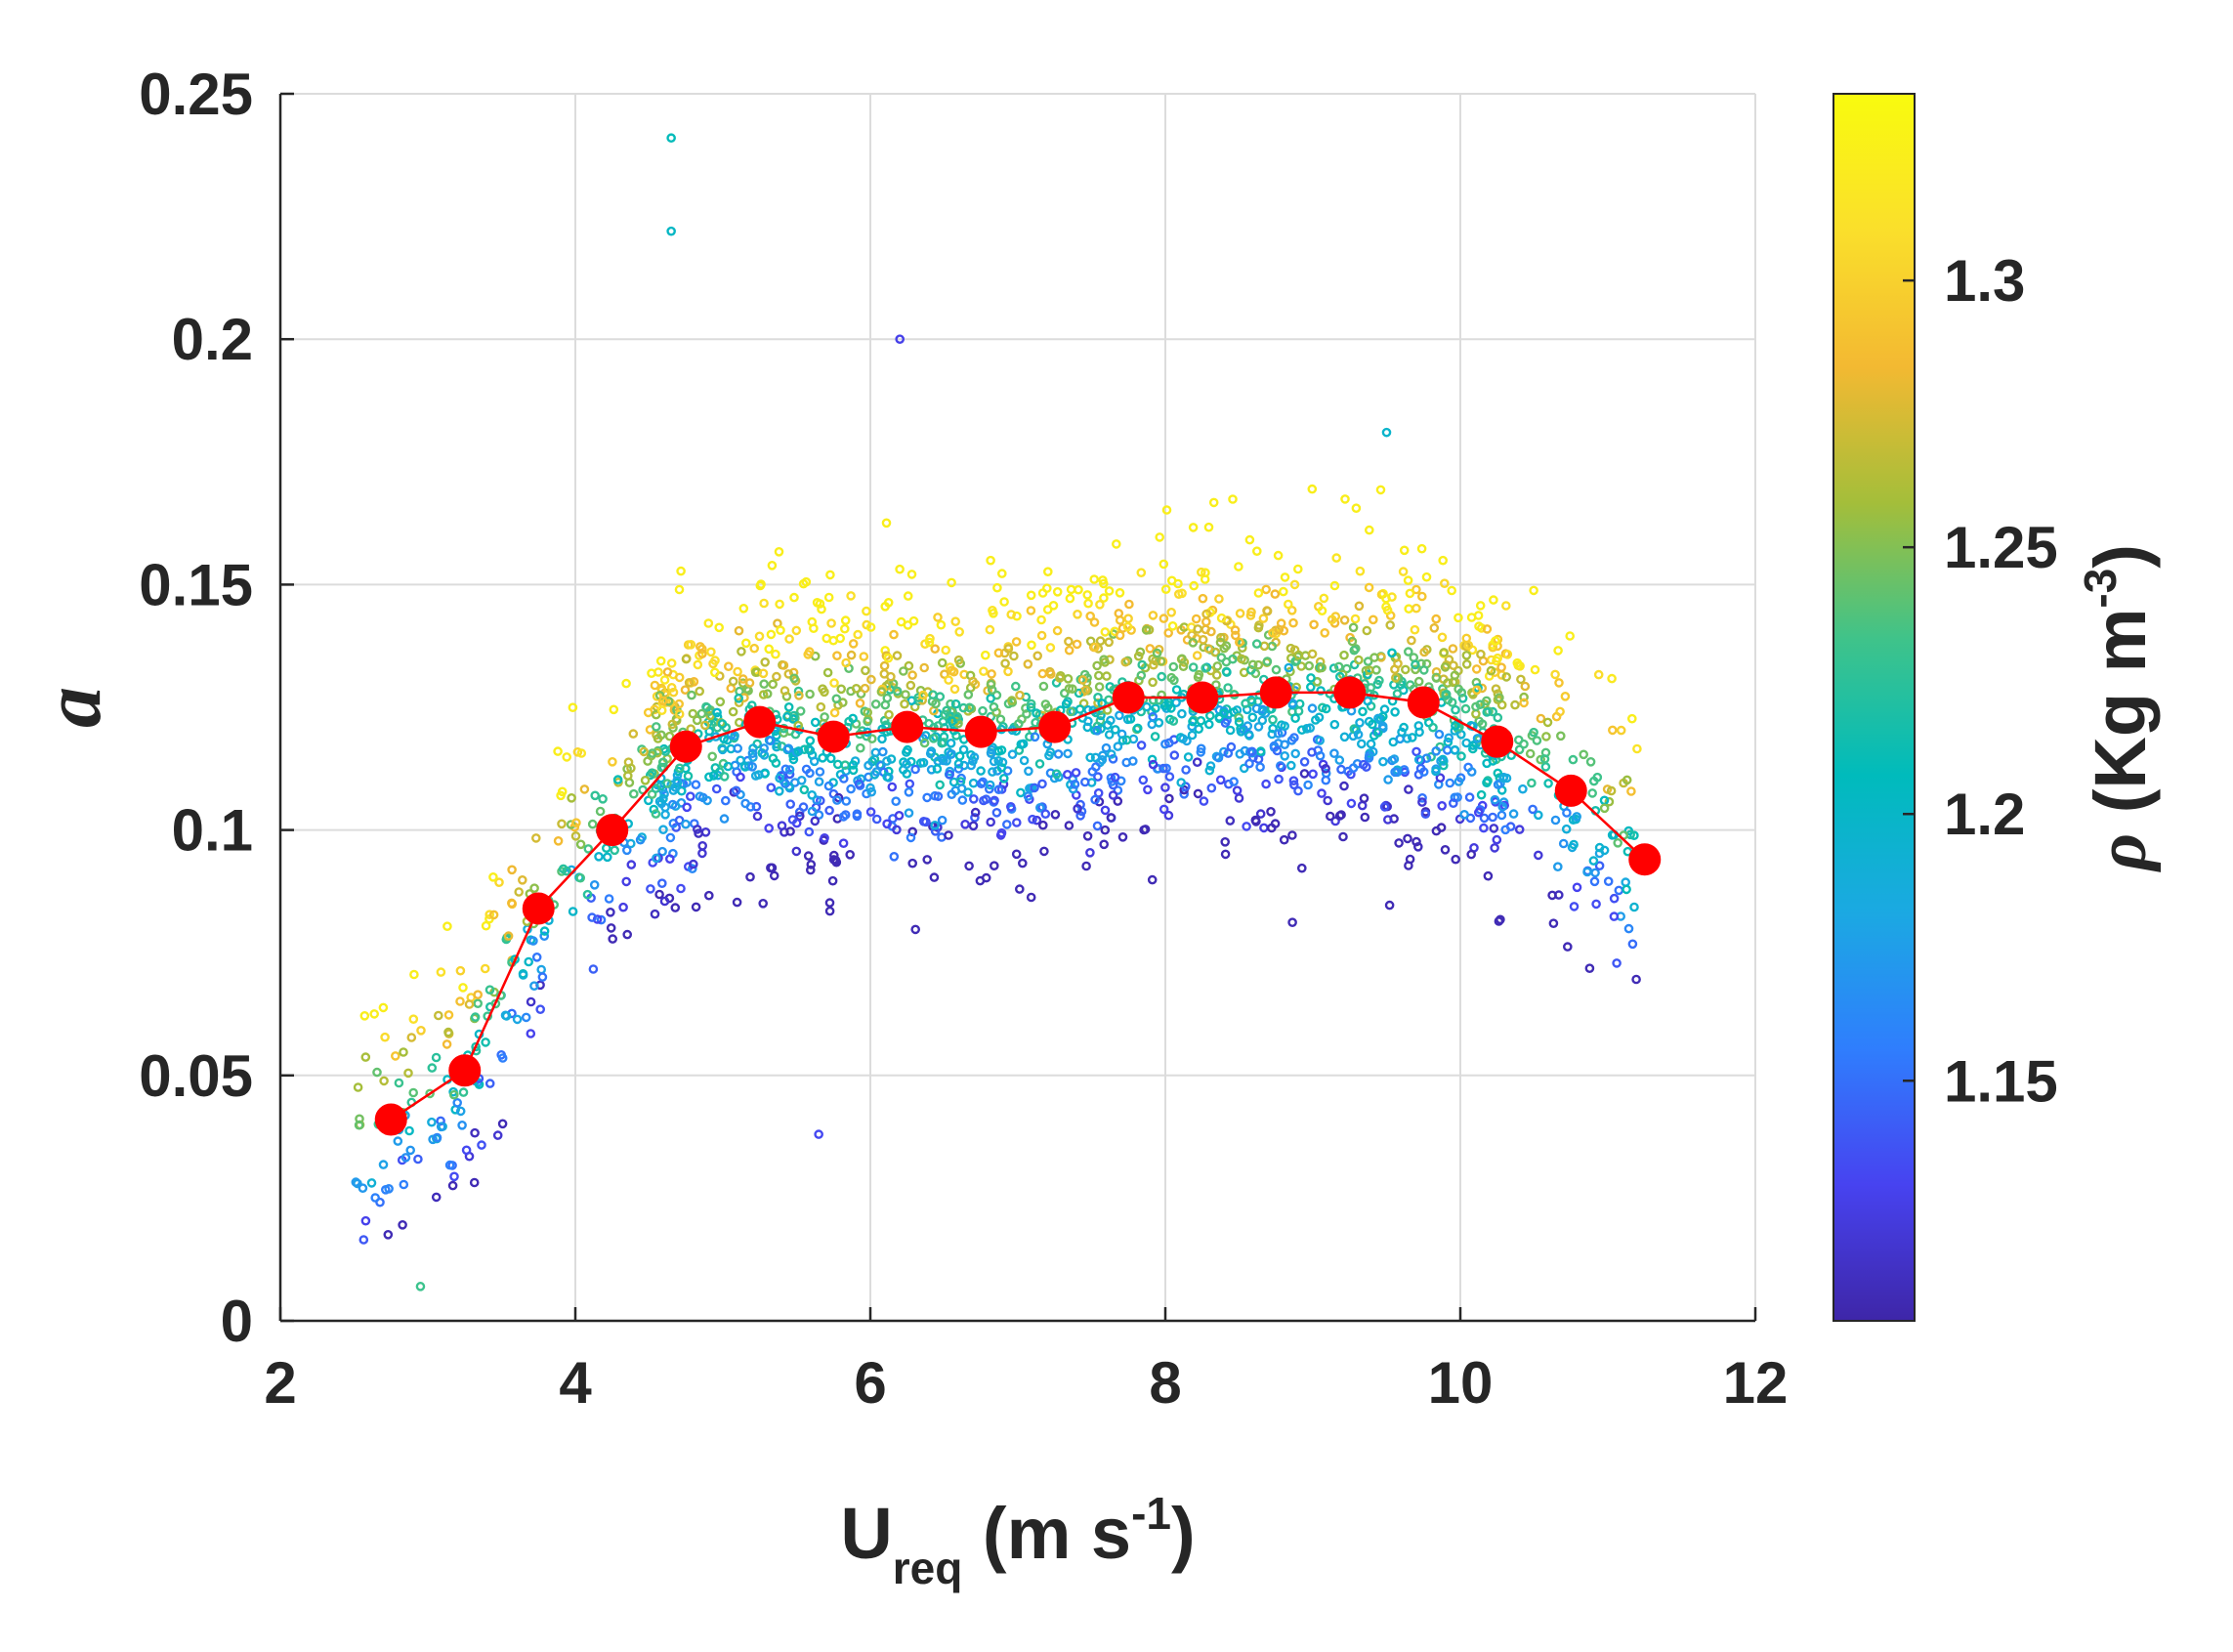 This screenshot has height=1652, width=2233. What do you see at coordinates (1151, 1513) in the screenshot?
I see `x-axis-title-exponent: -1` at bounding box center [1151, 1513].